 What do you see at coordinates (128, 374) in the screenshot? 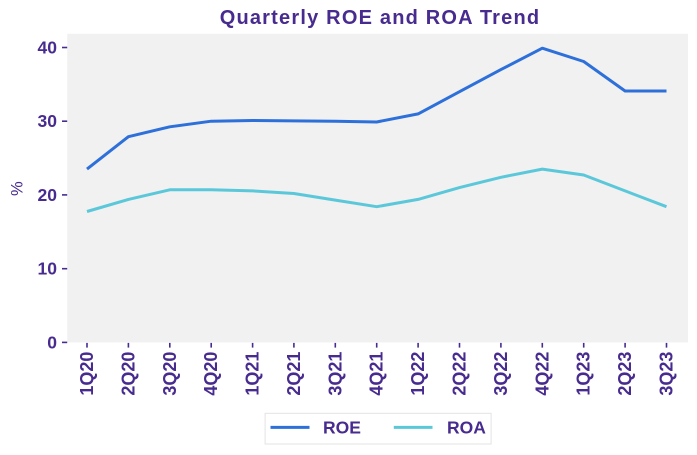
I see `svg-text: 2Q20` at bounding box center [128, 374].